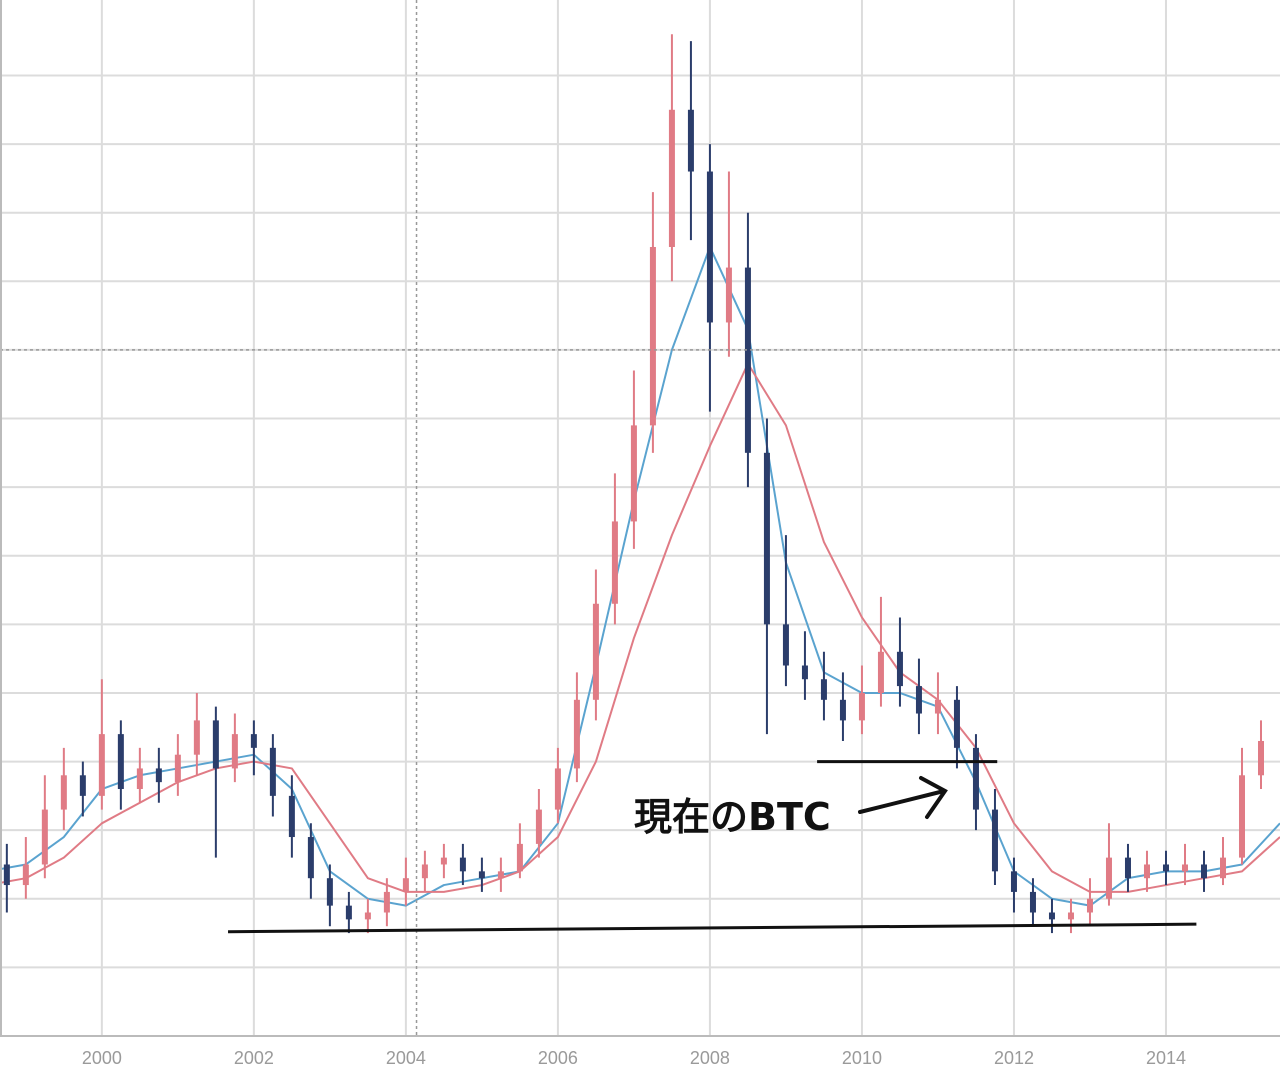 Image resolution: width=1280 pixels, height=1083 pixels. I want to click on x-tick-label: 2010, so click(862, 1058).